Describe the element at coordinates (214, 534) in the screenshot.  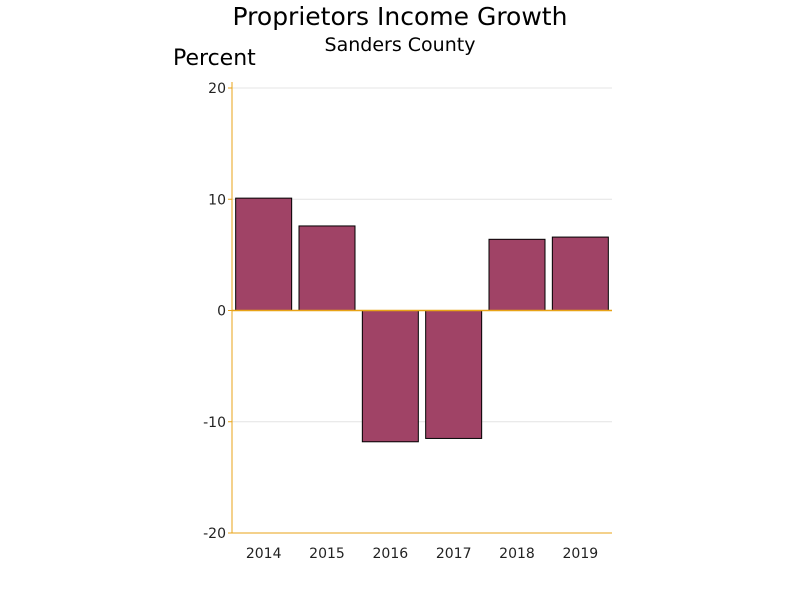
I see `y-tick-label: -20` at that location.